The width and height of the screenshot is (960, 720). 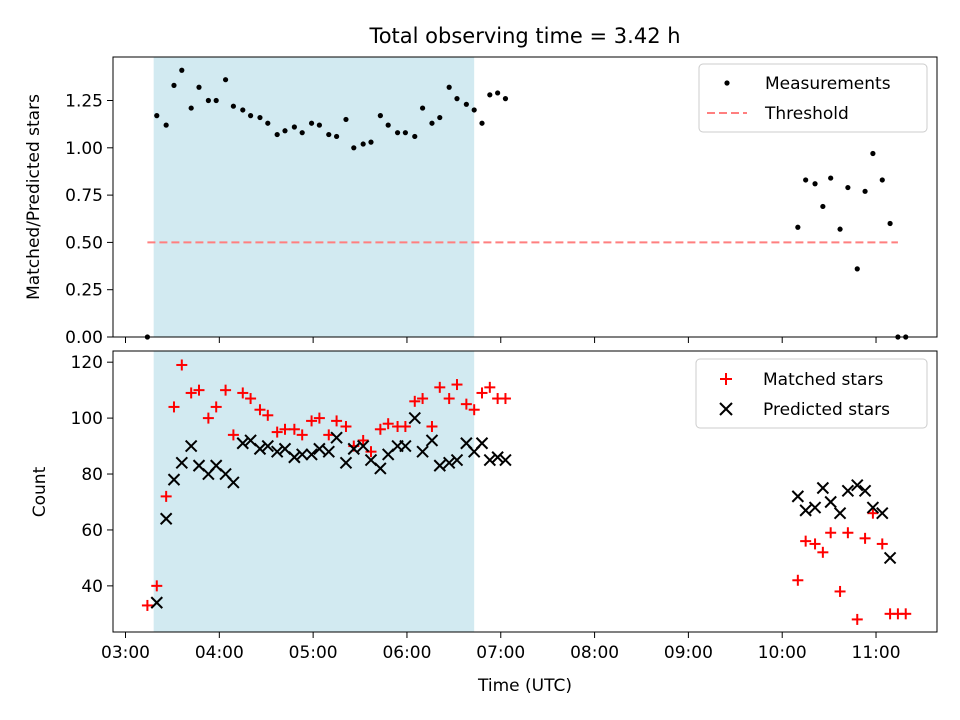 I want to click on top-legend: Measurements Threshold, so click(x=813, y=98).